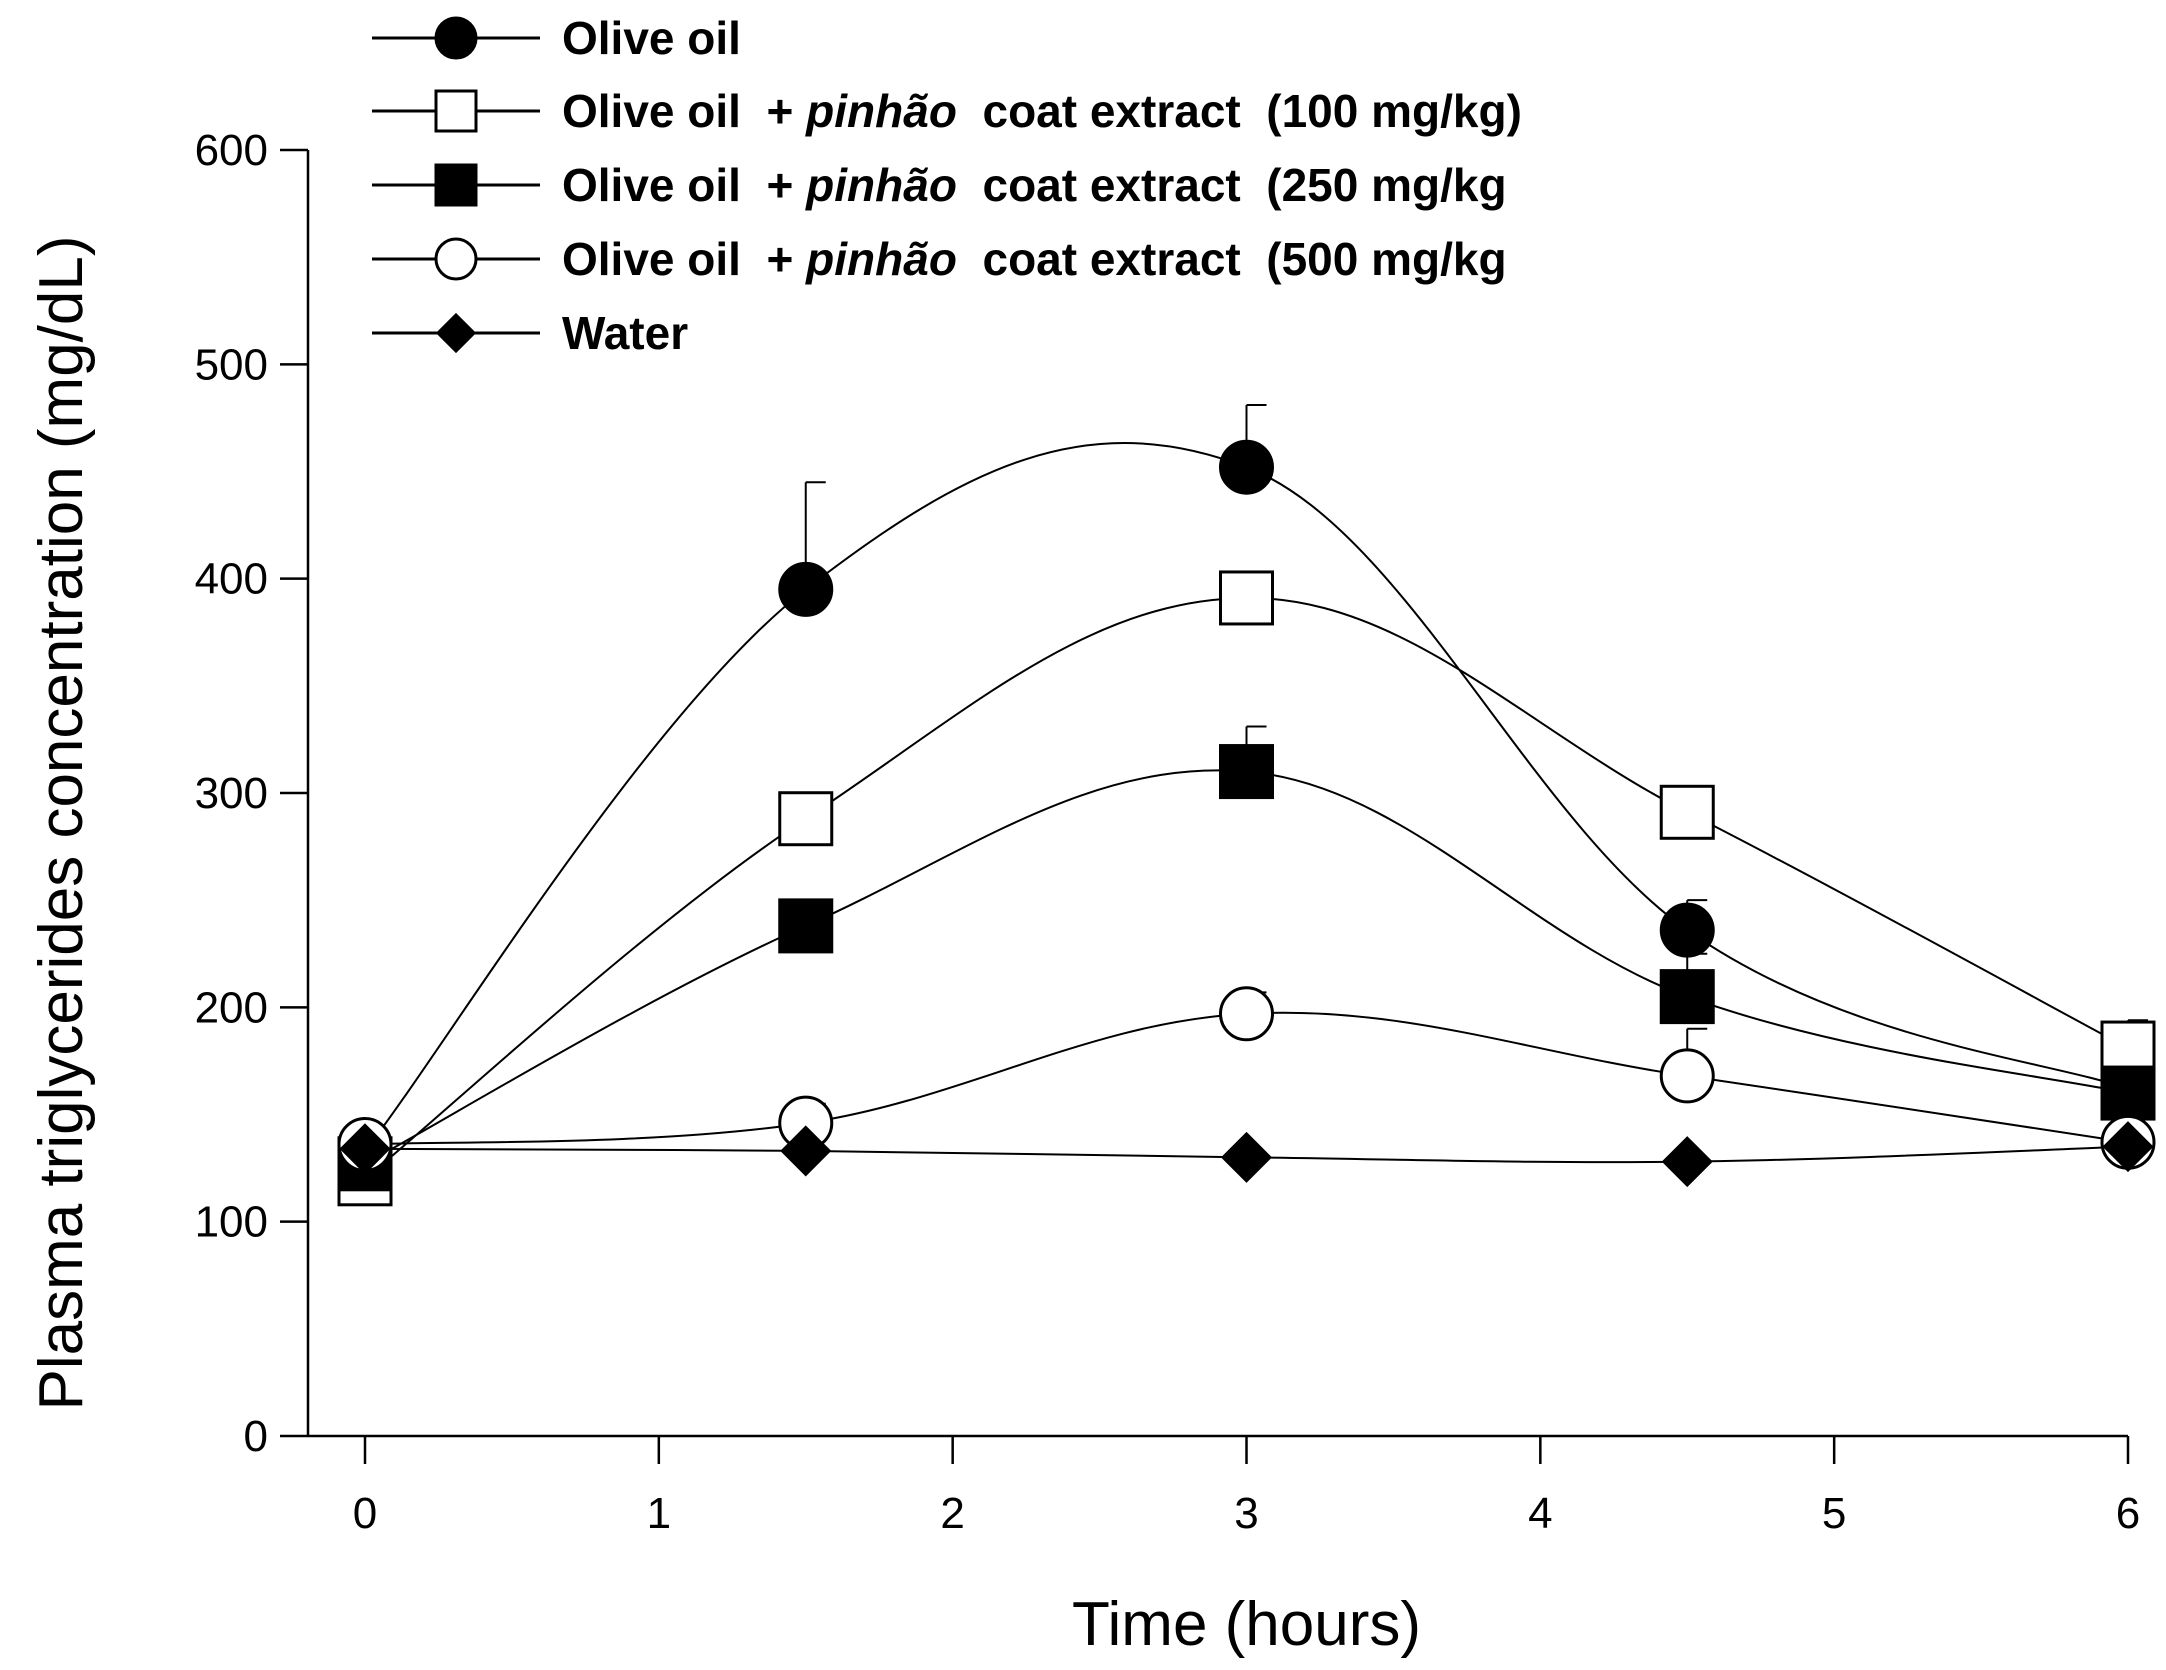 The image size is (2166, 1670). What do you see at coordinates (231, 579) in the screenshot?
I see `y-tick-label: 400` at bounding box center [231, 579].